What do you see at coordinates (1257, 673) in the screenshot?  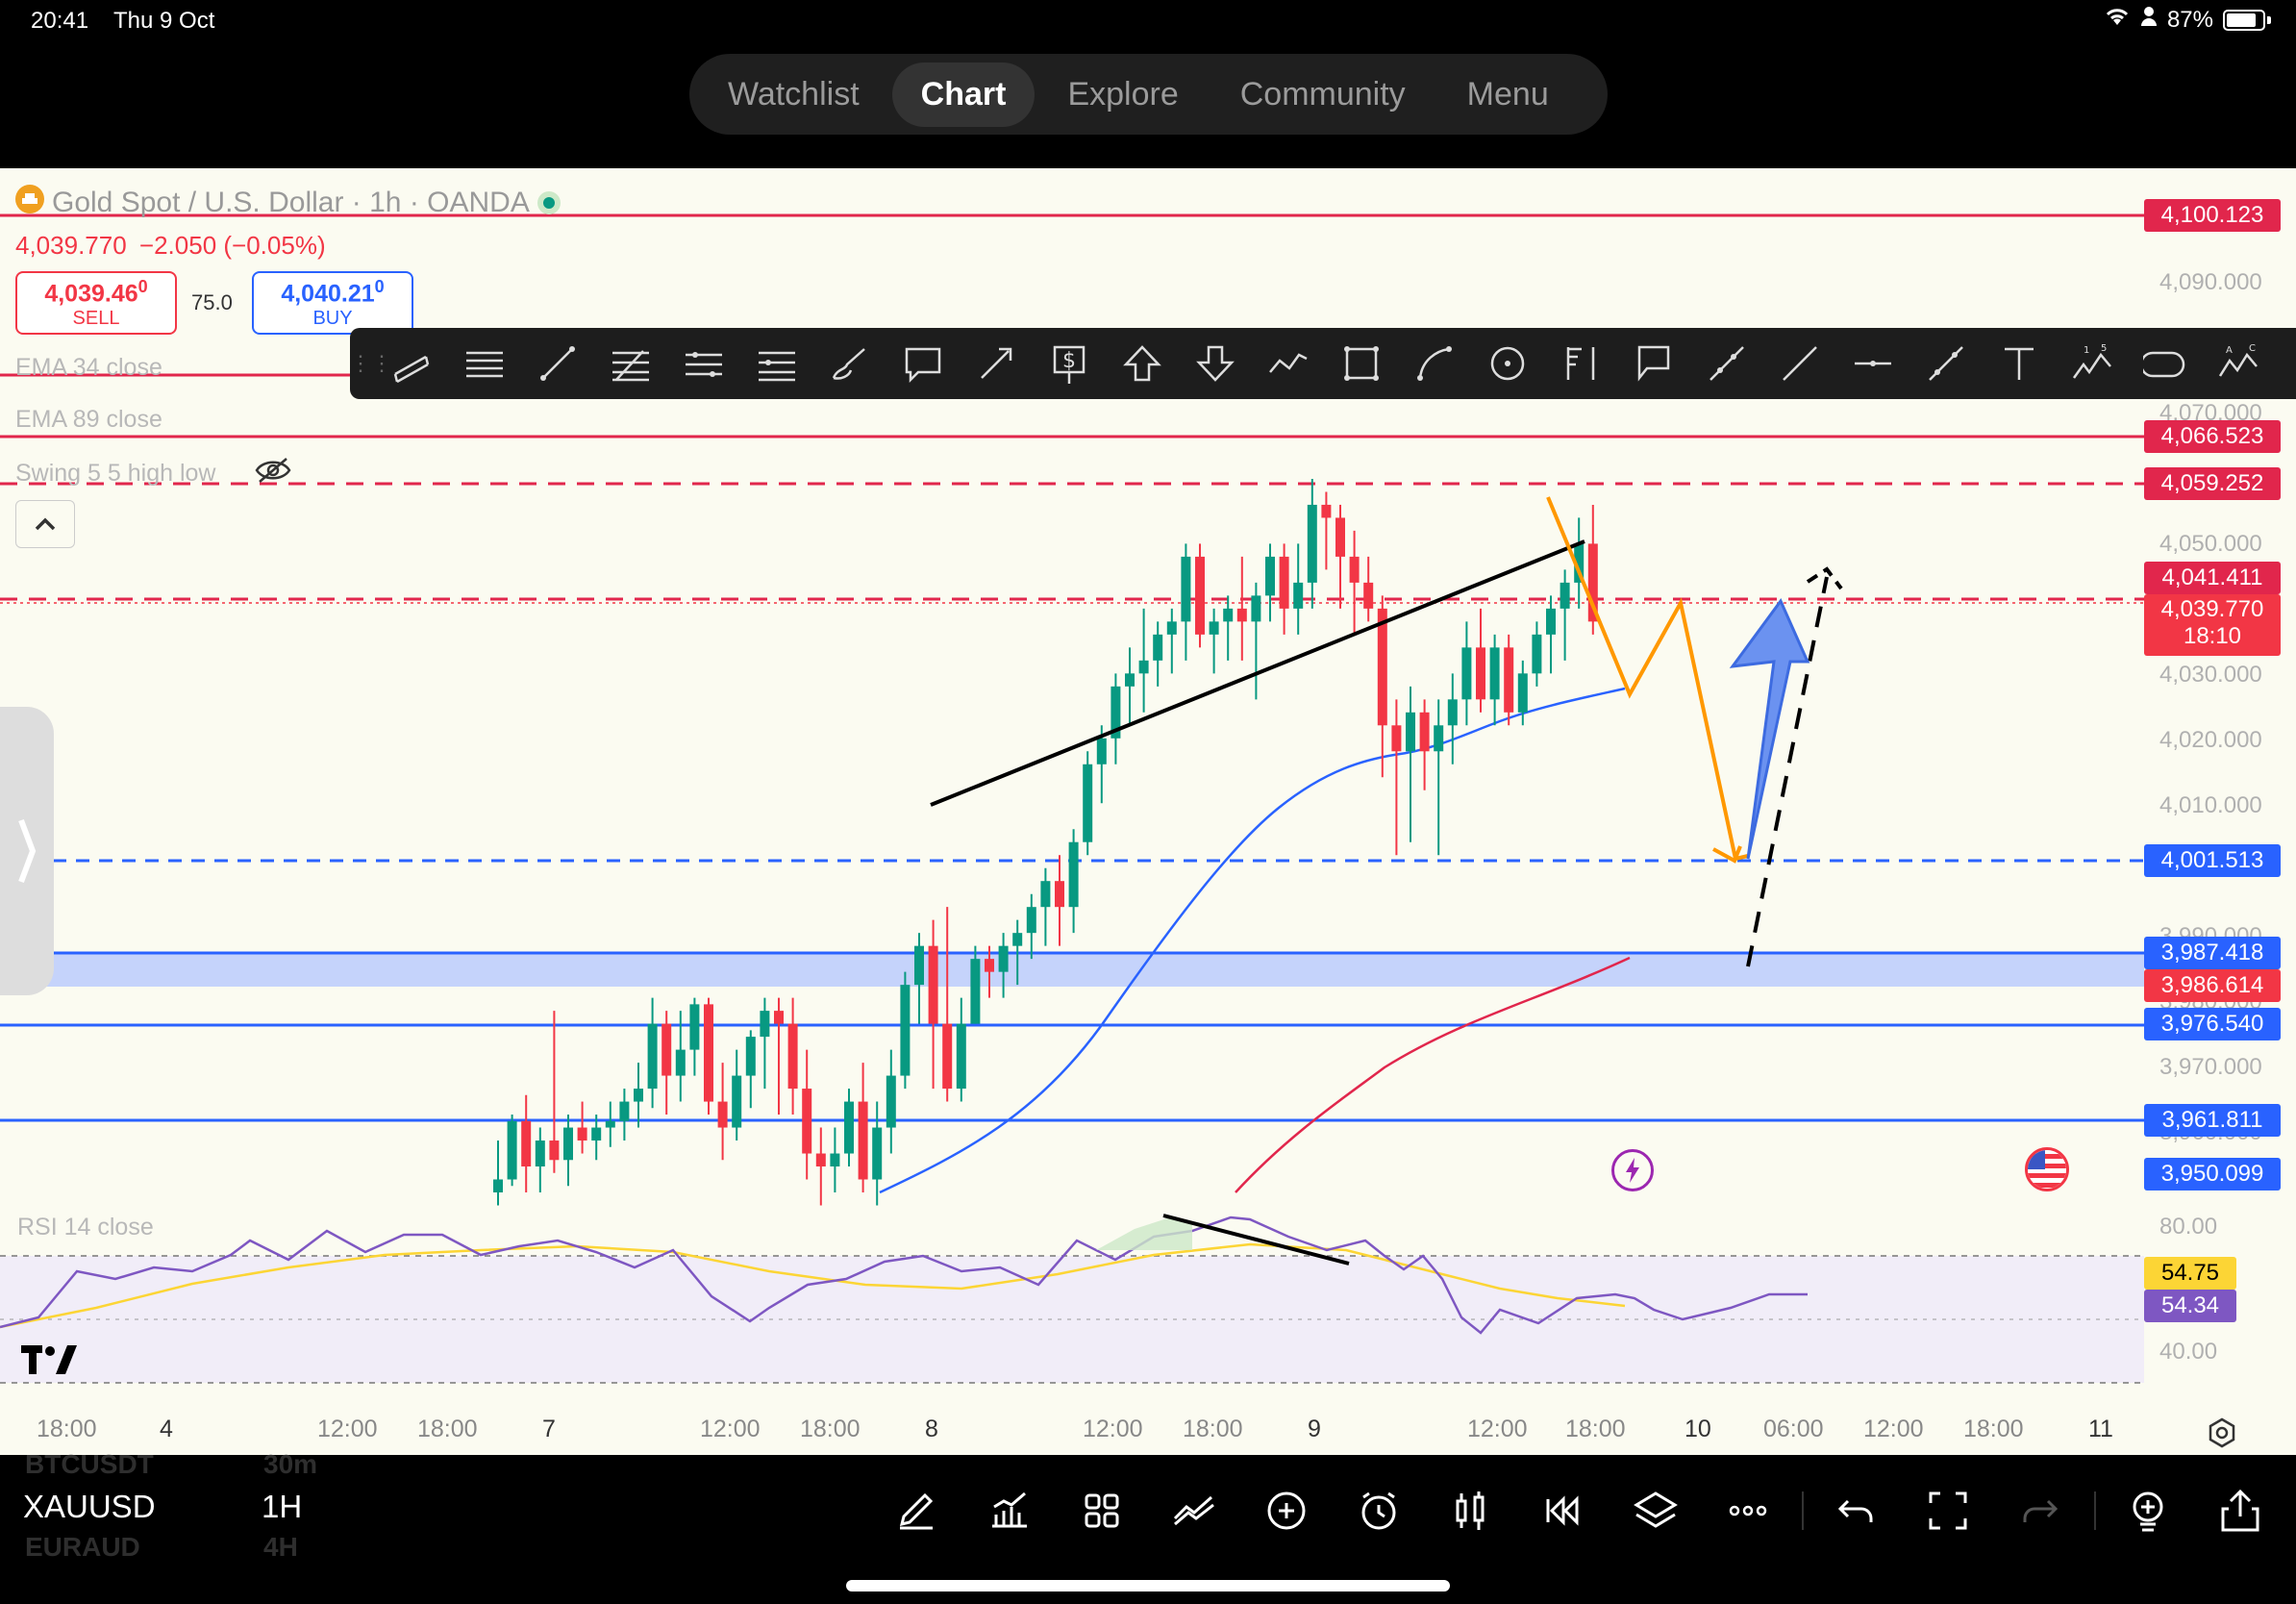 I see `trend-line` at bounding box center [1257, 673].